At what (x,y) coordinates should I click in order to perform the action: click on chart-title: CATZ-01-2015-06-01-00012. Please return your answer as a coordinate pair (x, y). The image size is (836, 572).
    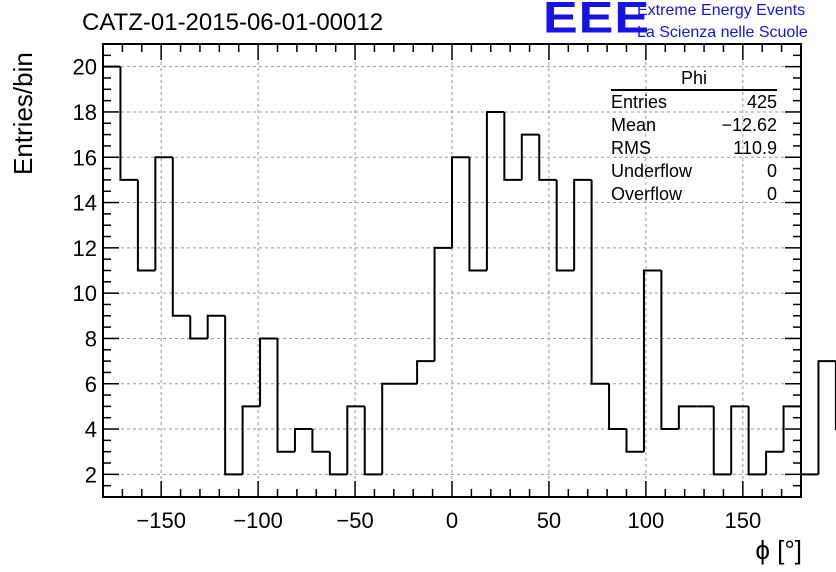
    Looking at the image, I should click on (233, 22).